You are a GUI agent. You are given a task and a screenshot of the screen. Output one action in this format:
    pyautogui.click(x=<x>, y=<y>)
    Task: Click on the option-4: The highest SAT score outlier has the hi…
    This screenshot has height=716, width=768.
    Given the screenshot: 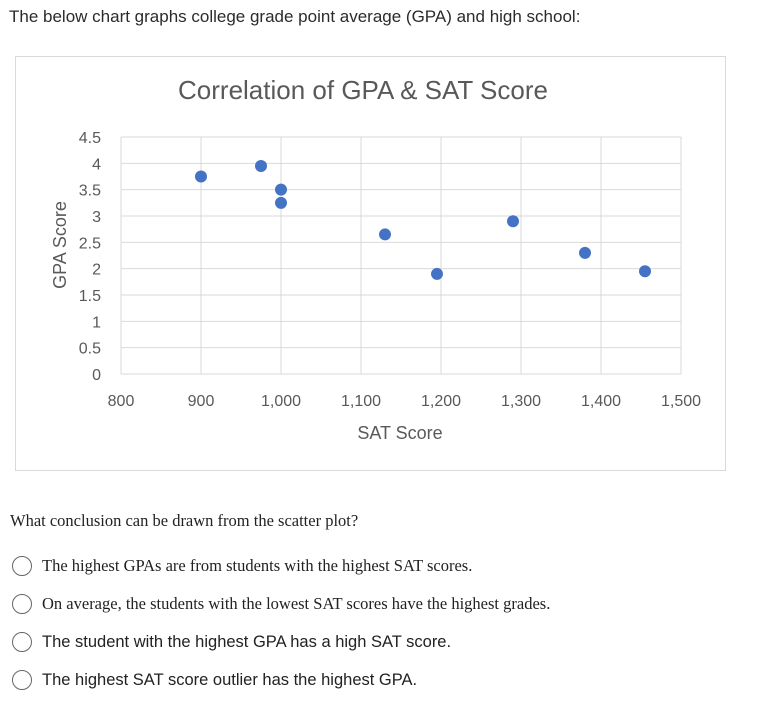 What is the action you would take?
    pyautogui.click(x=214, y=680)
    